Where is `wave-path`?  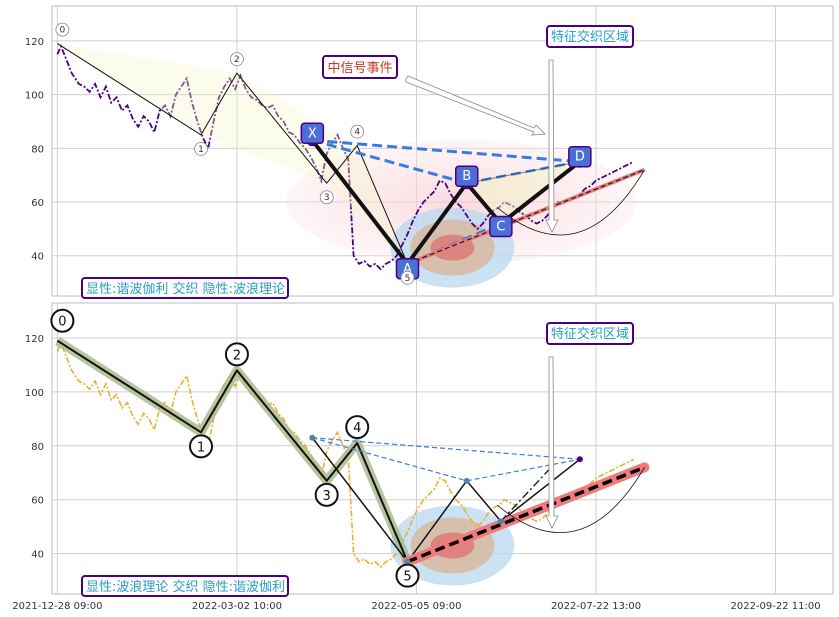
wave-path is located at coordinates (232, 153).